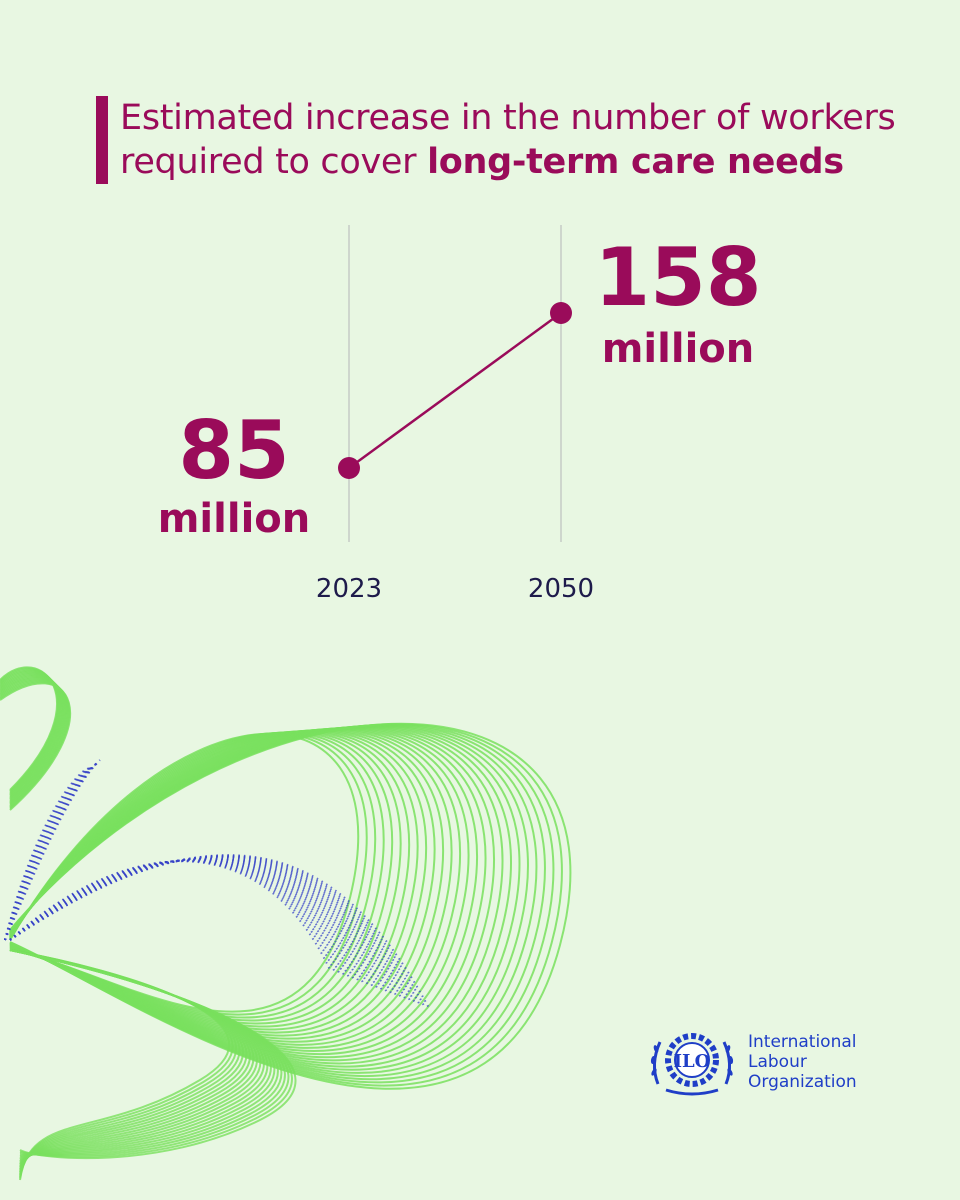 This screenshot has width=960, height=1200. Describe the element at coordinates (777, 1062) in the screenshot. I see `logo-line-2: Labour` at that location.